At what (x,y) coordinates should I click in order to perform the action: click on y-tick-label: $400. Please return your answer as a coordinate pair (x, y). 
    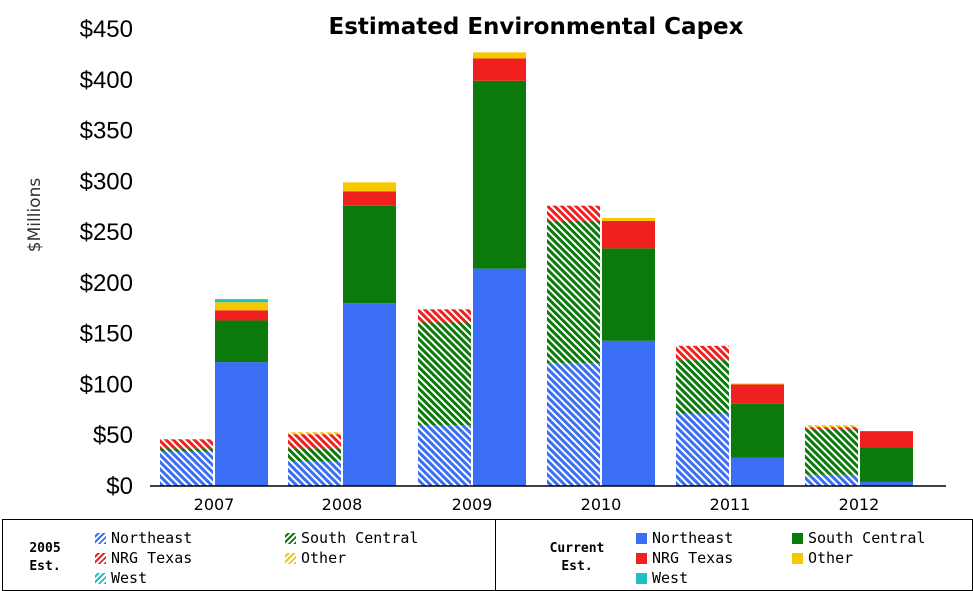
    Looking at the image, I should click on (106, 80).